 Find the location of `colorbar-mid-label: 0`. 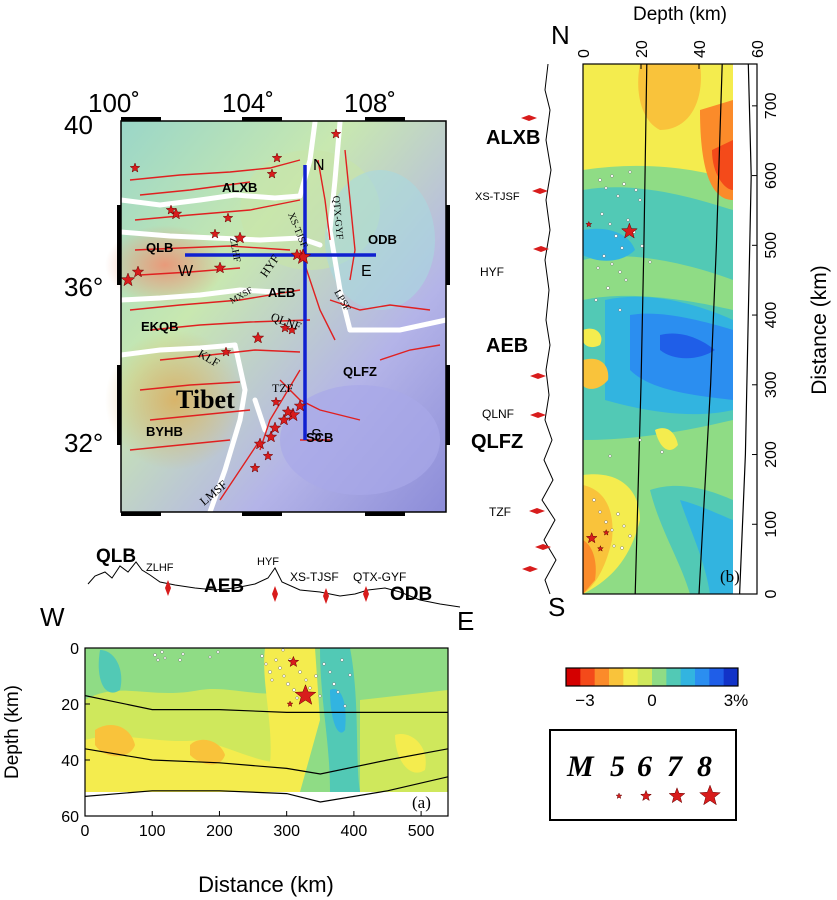

colorbar-mid-label: 0 is located at coordinates (651, 700).